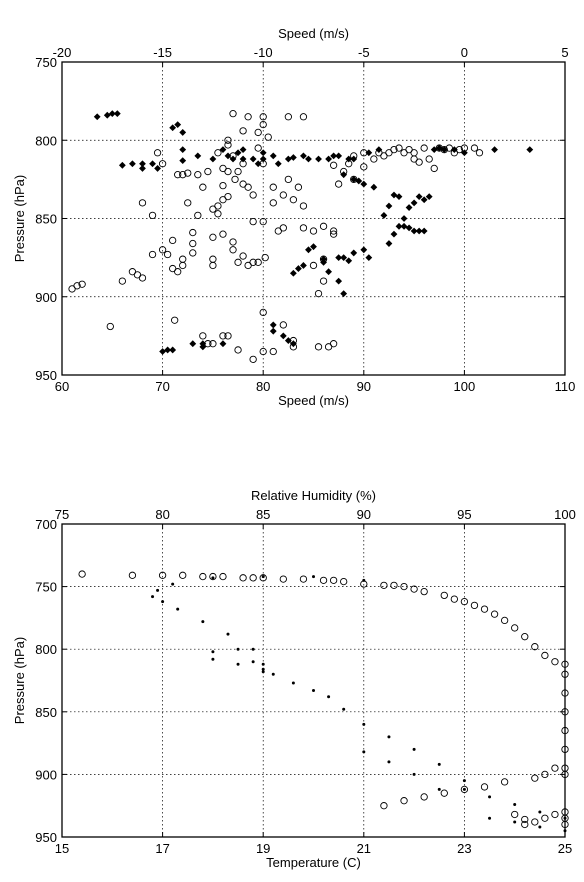  What do you see at coordinates (162, 52) in the screenshot?
I see `top-x2-tick-label: -15` at bounding box center [162, 52].